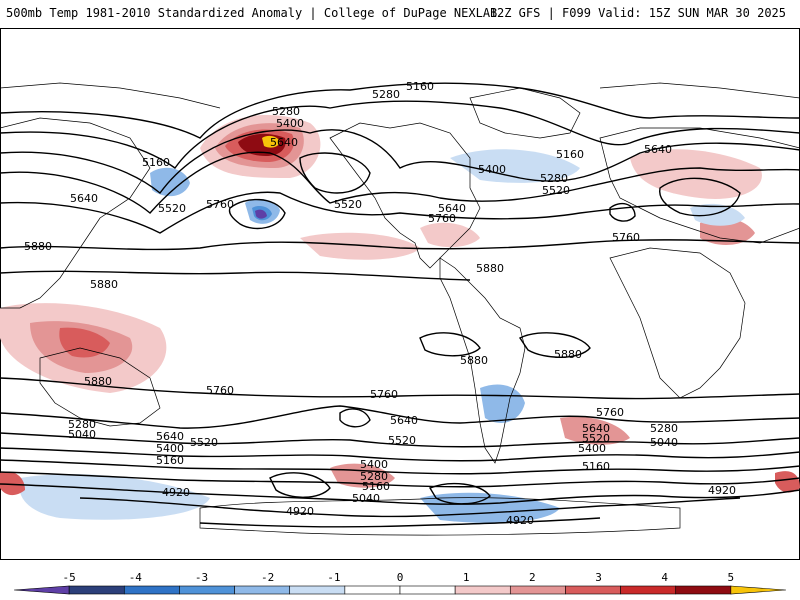 The width and height of the screenshot is (800, 600). I want to click on colorbar-tick-label: -5, so click(69, 577).